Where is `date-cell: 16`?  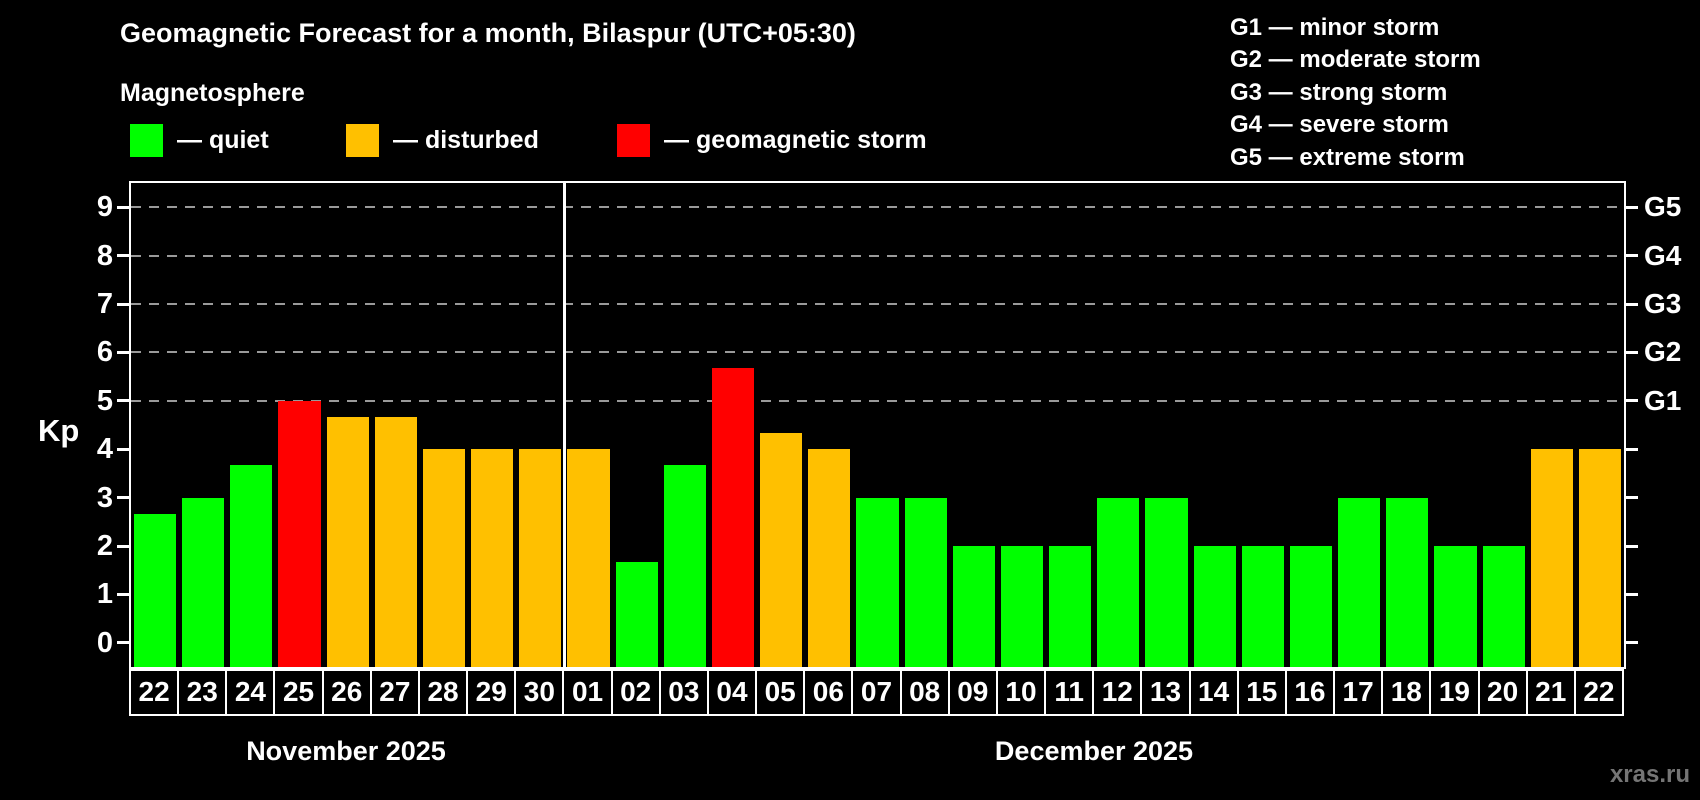
date-cell: 16 is located at coordinates (1310, 692).